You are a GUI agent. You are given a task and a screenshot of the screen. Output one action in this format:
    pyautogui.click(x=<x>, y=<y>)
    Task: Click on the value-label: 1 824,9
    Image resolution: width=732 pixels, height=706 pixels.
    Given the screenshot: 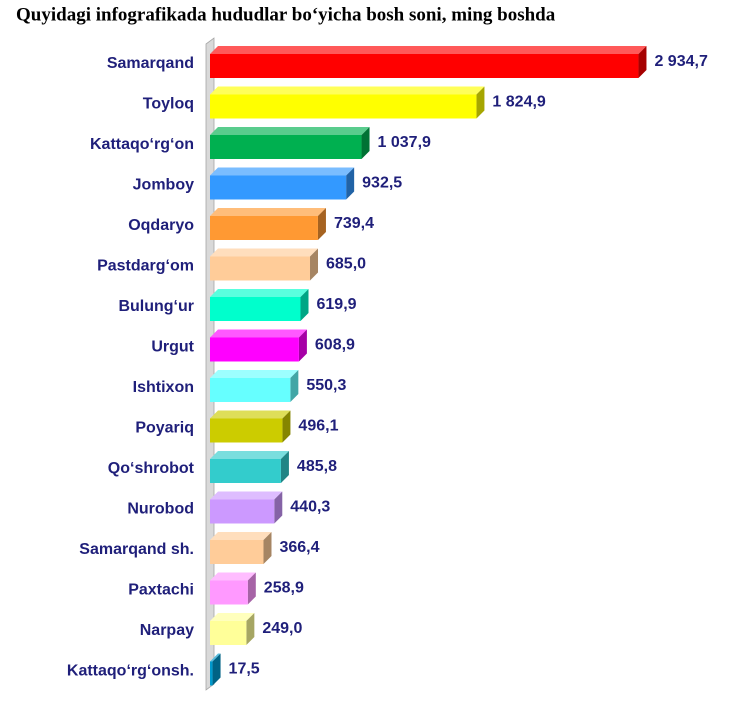 What is the action you would take?
    pyautogui.click(x=518, y=102)
    